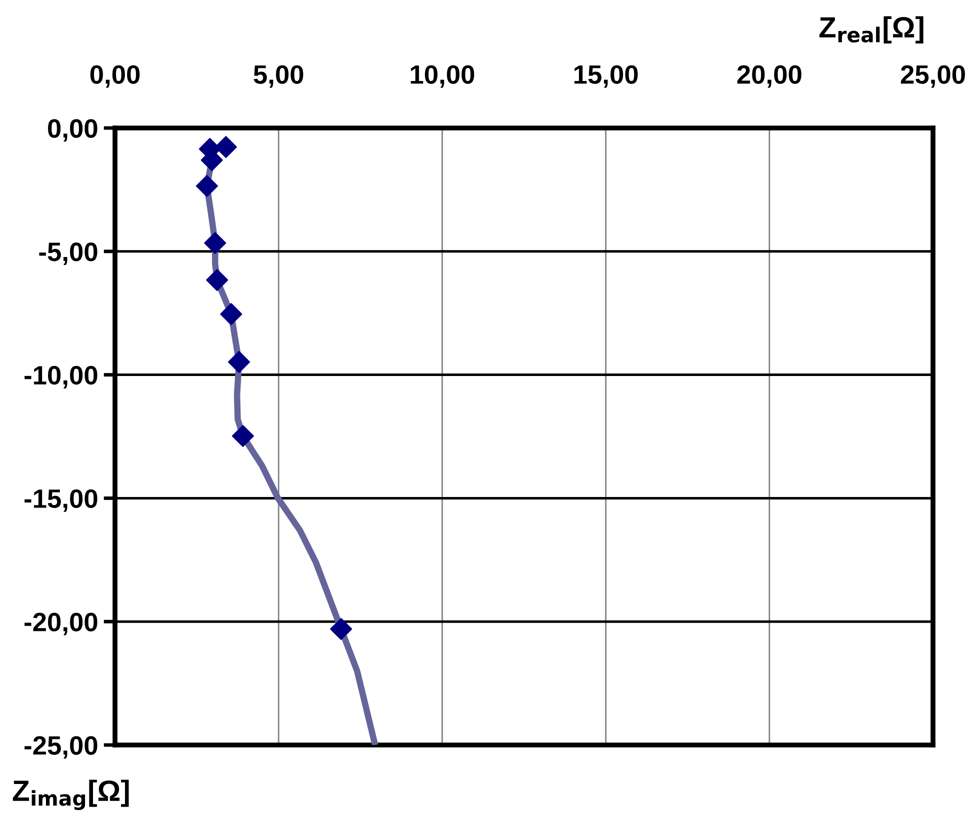 Image resolution: width=975 pixels, height=816 pixels. I want to click on x-tick-label: 25,00, so click(932, 76).